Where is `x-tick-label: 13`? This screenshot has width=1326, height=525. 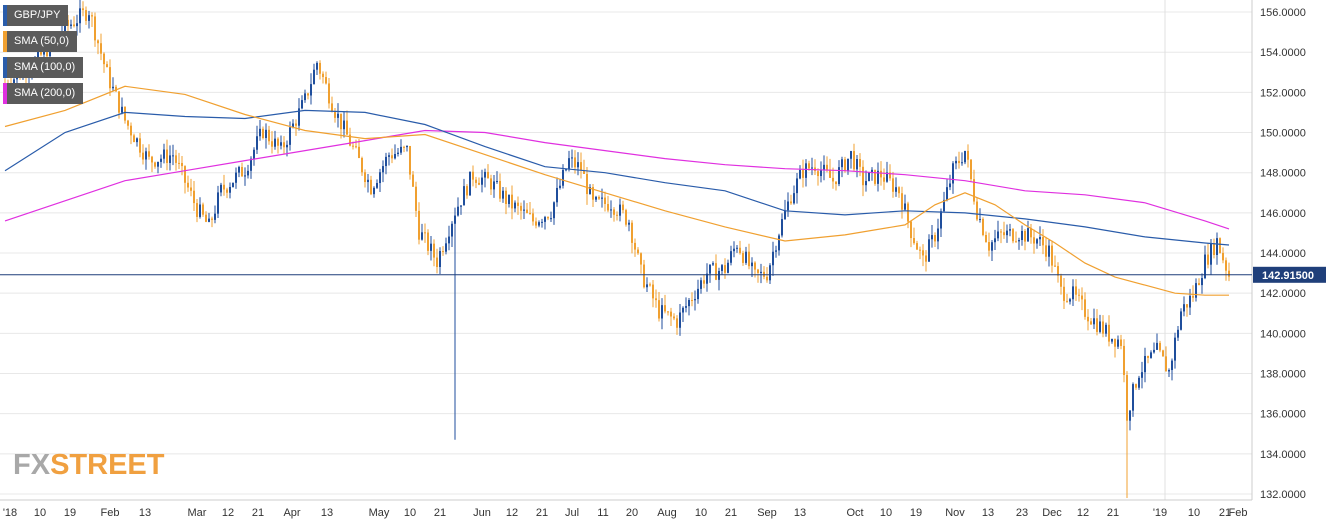
x-tick-label: 13 is located at coordinates (145, 513).